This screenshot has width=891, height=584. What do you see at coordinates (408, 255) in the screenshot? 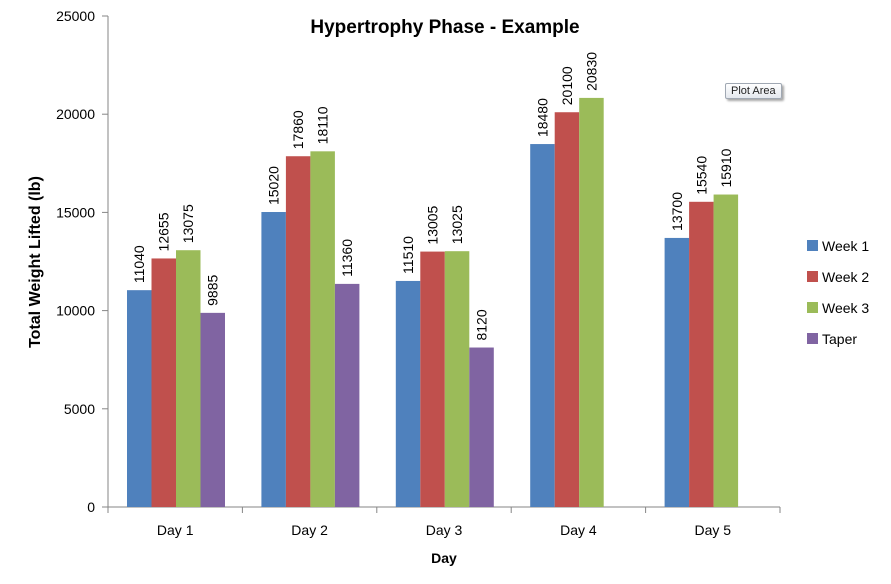
I see `data-label: 11510` at bounding box center [408, 255].